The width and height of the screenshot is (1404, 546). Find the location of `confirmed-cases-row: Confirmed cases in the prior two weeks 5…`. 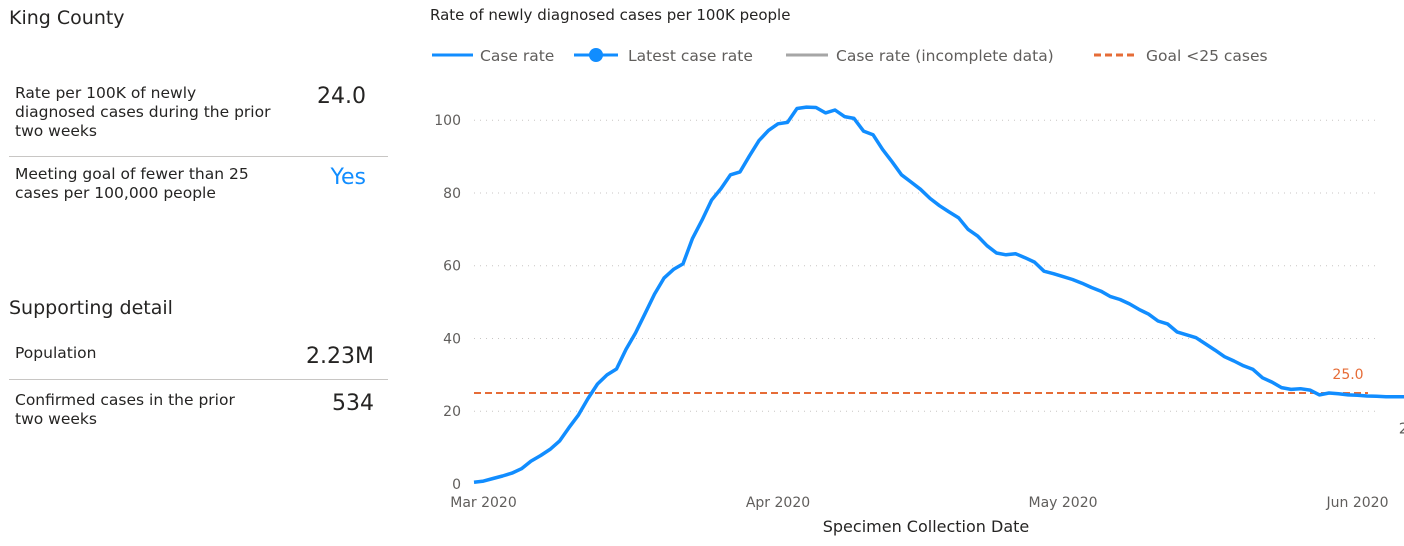

confirmed-cases-row: Confirmed cases in the prior two weeks 5… is located at coordinates (196, 412).